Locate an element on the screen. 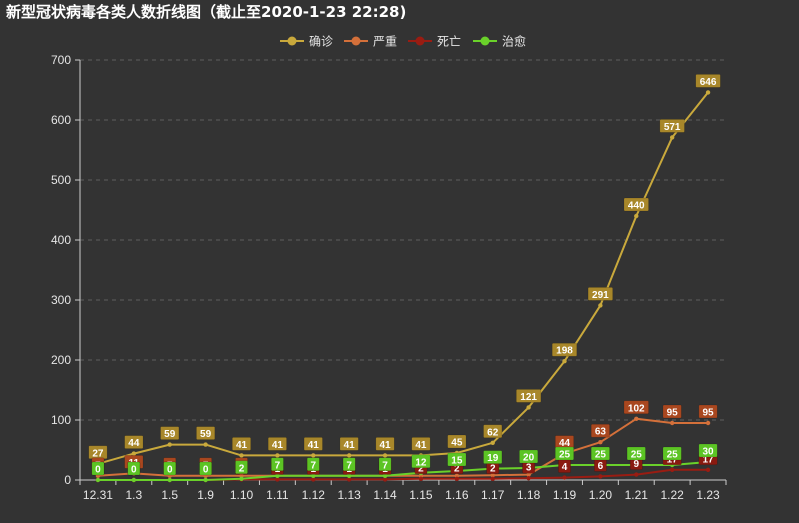  legend-label: 死亡 is located at coordinates (449, 42).